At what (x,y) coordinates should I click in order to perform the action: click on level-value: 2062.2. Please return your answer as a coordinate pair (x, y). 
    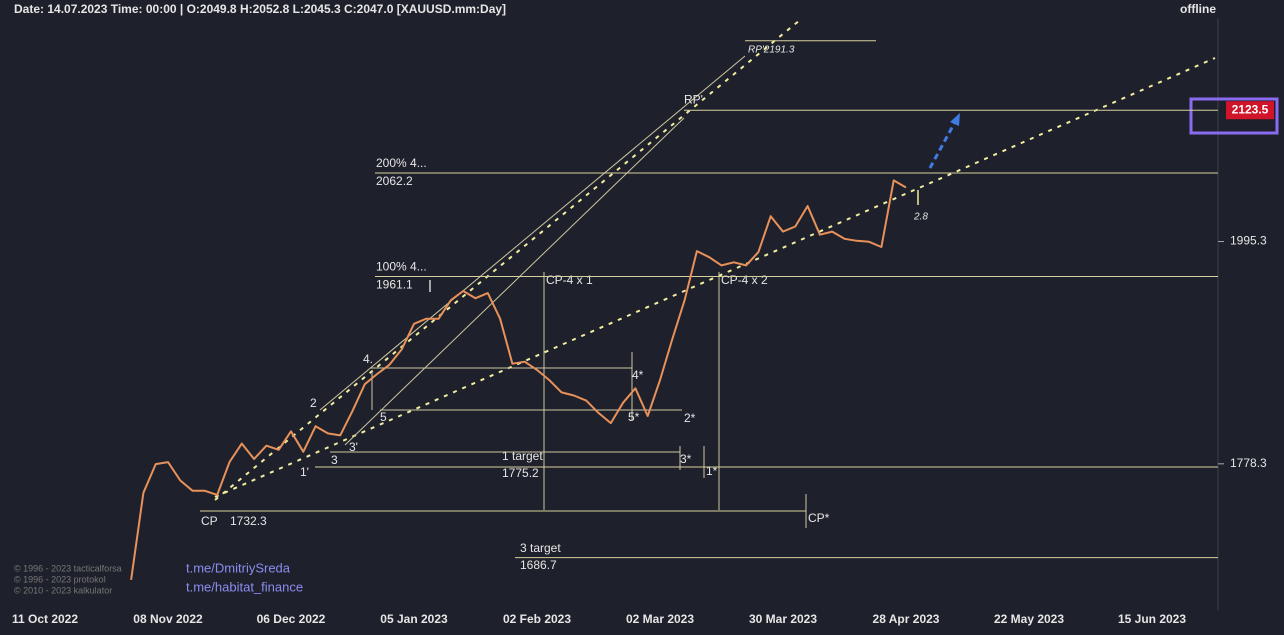
    Looking at the image, I should click on (394, 181).